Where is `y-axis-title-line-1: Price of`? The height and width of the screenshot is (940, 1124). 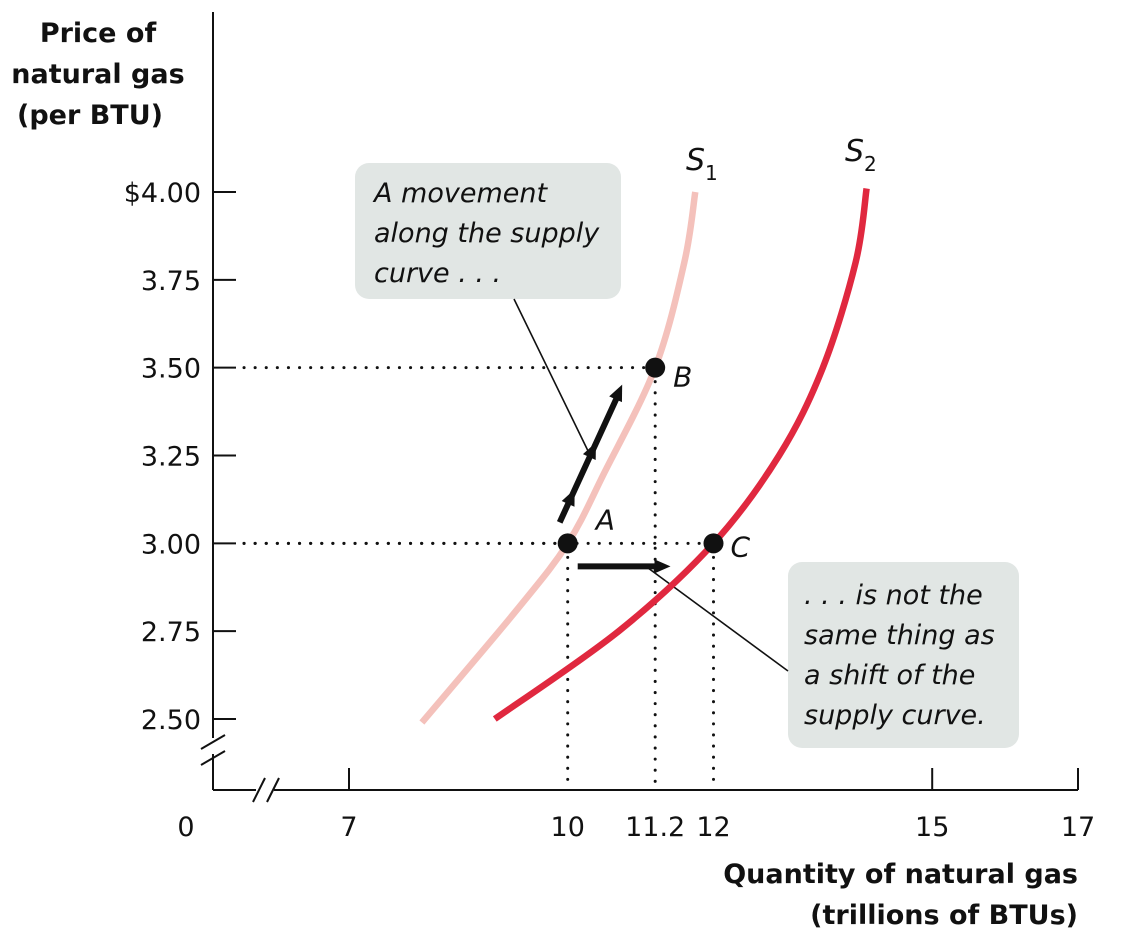 y-axis-title-line-1: Price of is located at coordinates (98, 33).